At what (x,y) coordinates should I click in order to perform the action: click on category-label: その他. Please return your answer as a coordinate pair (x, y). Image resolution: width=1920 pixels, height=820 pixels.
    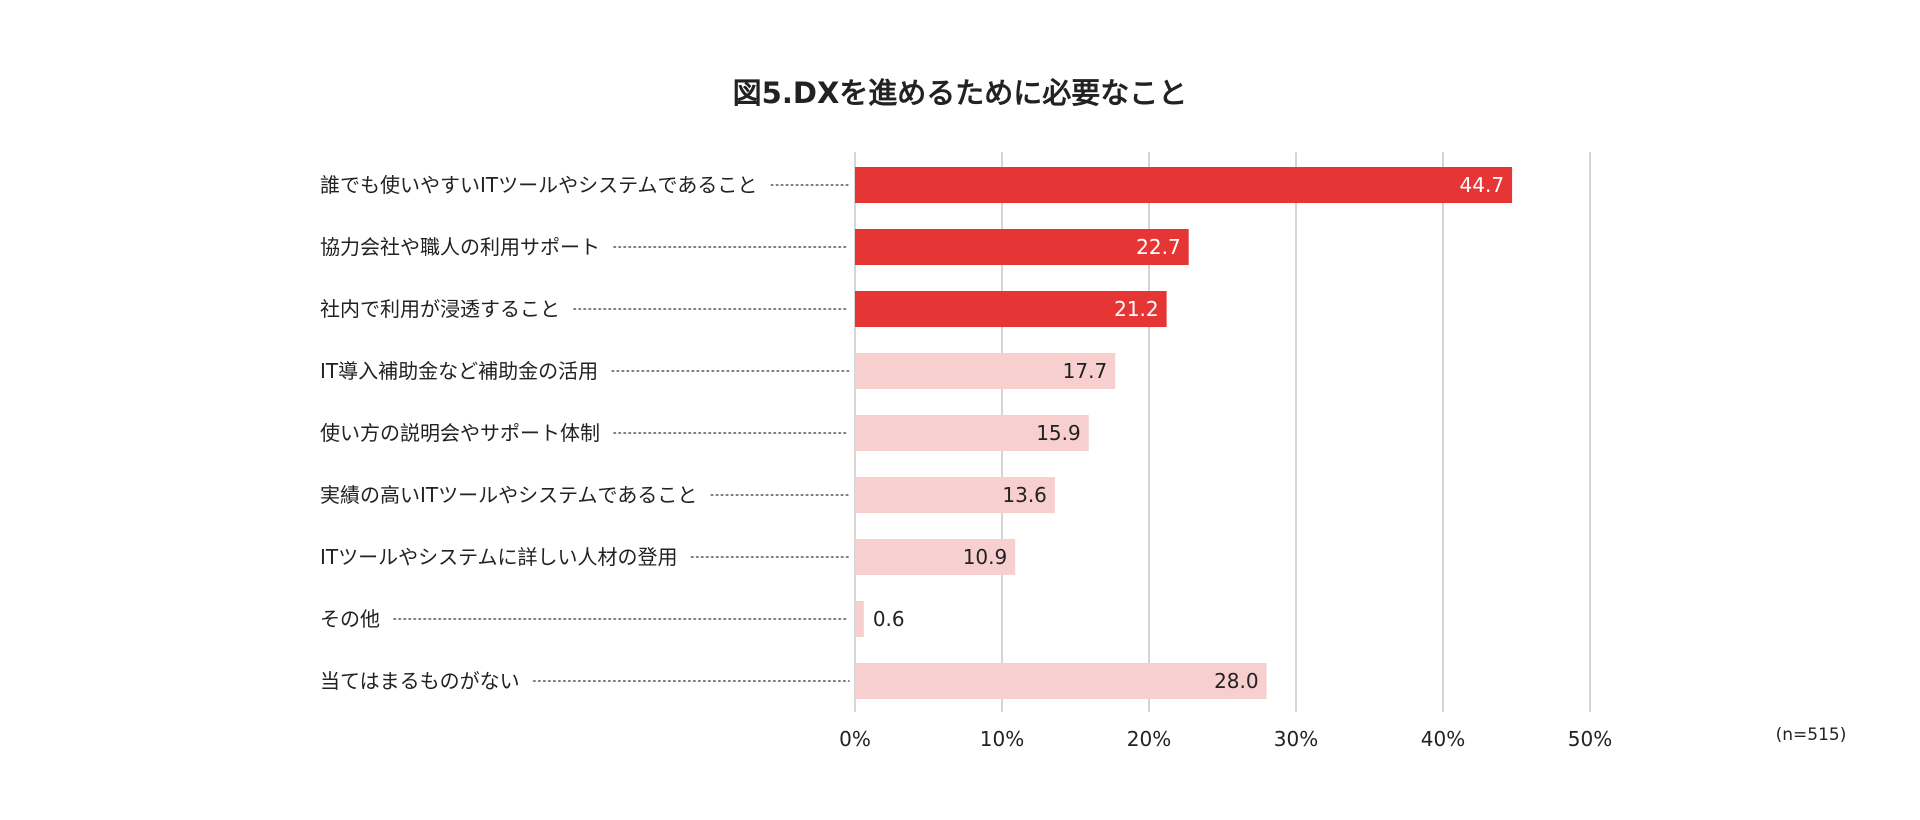
    Looking at the image, I should click on (350, 619).